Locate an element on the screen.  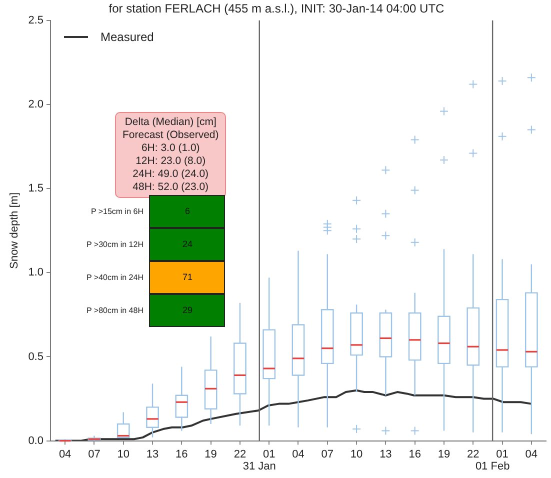
annotation: Delta (Median) [cm] Forecast (Observed) 6H: 3.0 (1.0) 12H: 23.0 (8.0) 24H: 49.0 (24.0) 48H: 52.0 (23.0) is located at coordinates (170, 155).